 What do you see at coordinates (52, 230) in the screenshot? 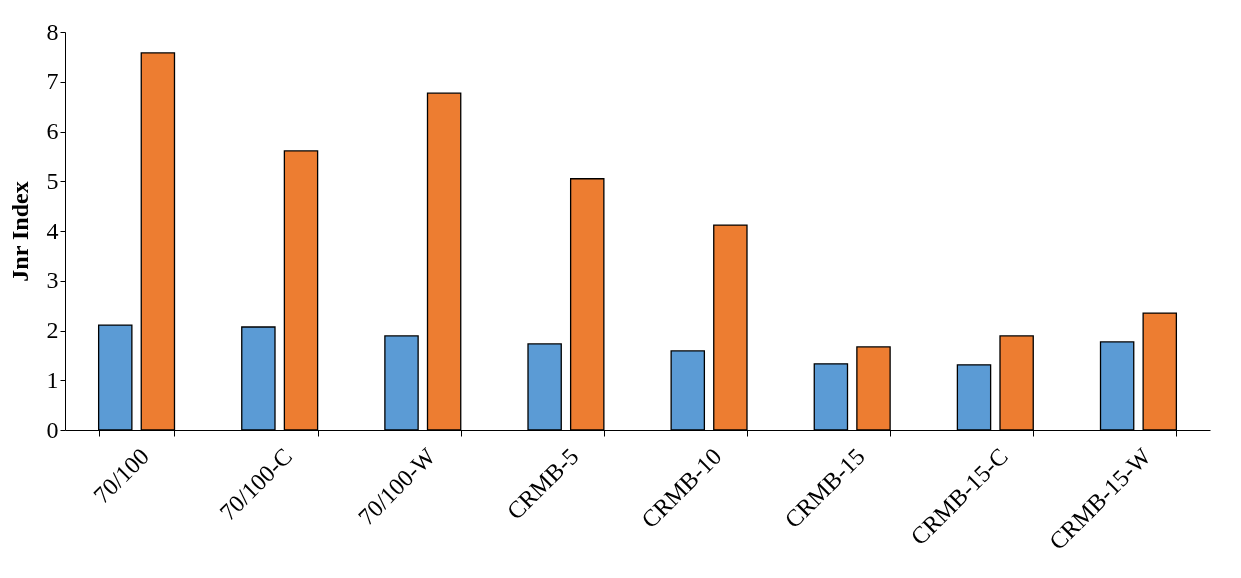
I see `y-tick-label: 4` at bounding box center [52, 230].